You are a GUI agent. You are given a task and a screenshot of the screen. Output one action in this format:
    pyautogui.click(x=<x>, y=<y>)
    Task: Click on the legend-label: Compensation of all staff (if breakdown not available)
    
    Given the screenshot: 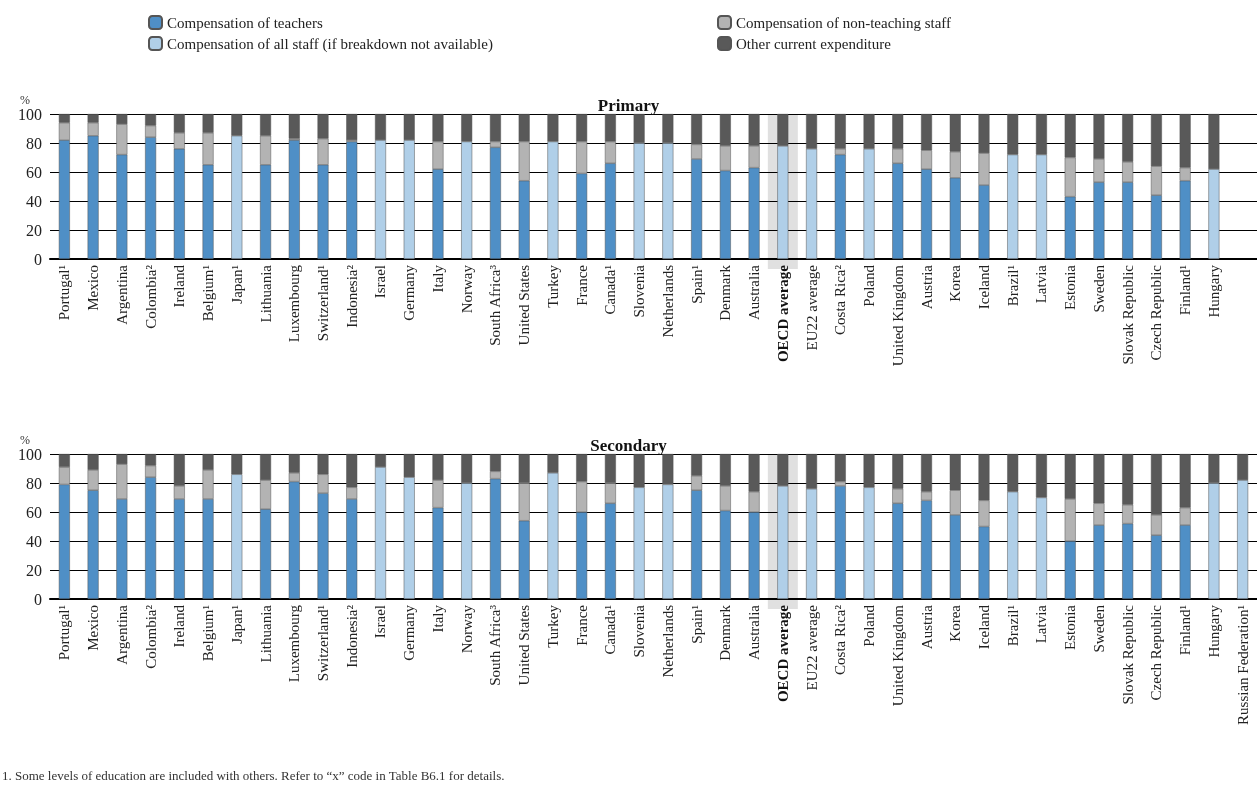 What is the action you would take?
    pyautogui.click(x=330, y=44)
    